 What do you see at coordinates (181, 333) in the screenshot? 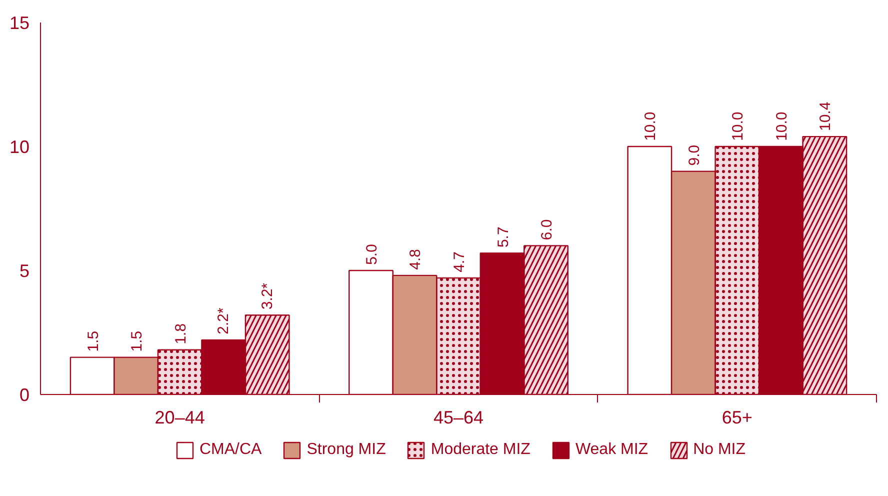
I see `data-label: 1.8` at bounding box center [181, 333].